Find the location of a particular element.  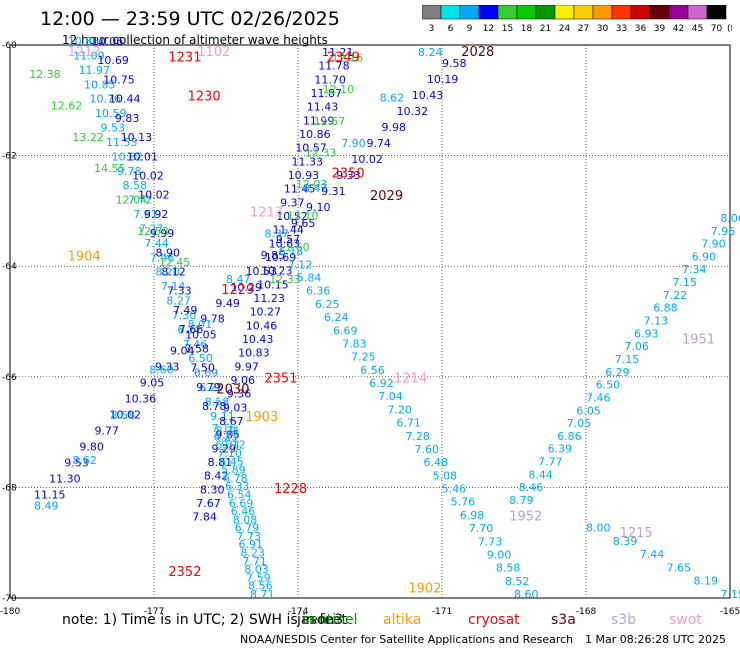

wave-height-label: 7.15 is located at coordinates (627, 359).